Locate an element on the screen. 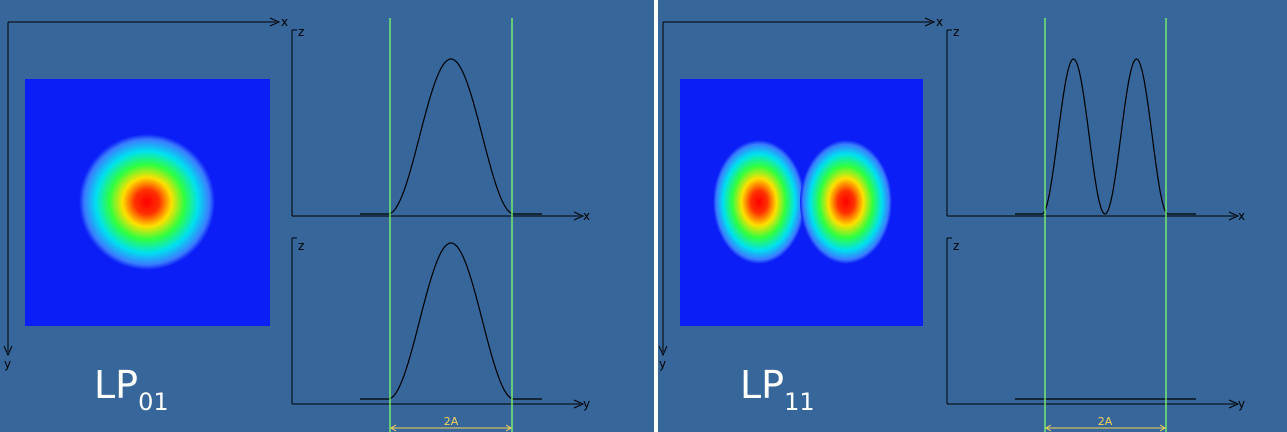 This screenshot has height=432, width=1287. profile-curve-x-lp01 is located at coordinates (451, 136).